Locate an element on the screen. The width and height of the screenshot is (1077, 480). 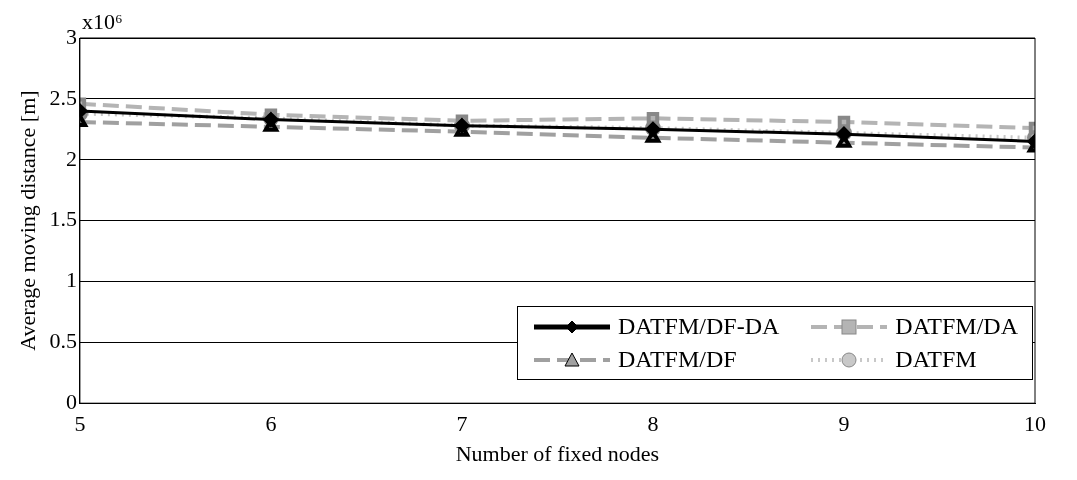
y-tick-label: 0.5 is located at coordinates (63, 341).